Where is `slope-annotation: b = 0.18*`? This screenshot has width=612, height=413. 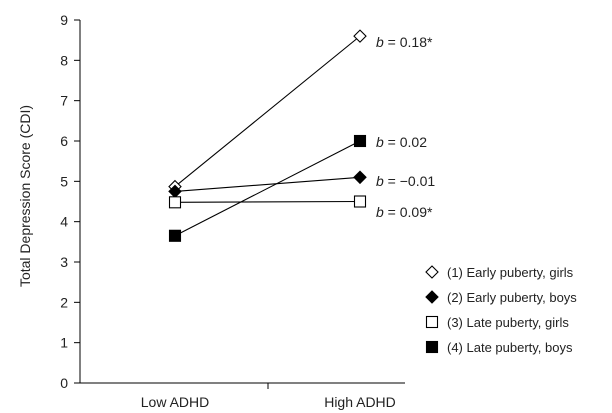 slope-annotation: b = 0.18* is located at coordinates (404, 42).